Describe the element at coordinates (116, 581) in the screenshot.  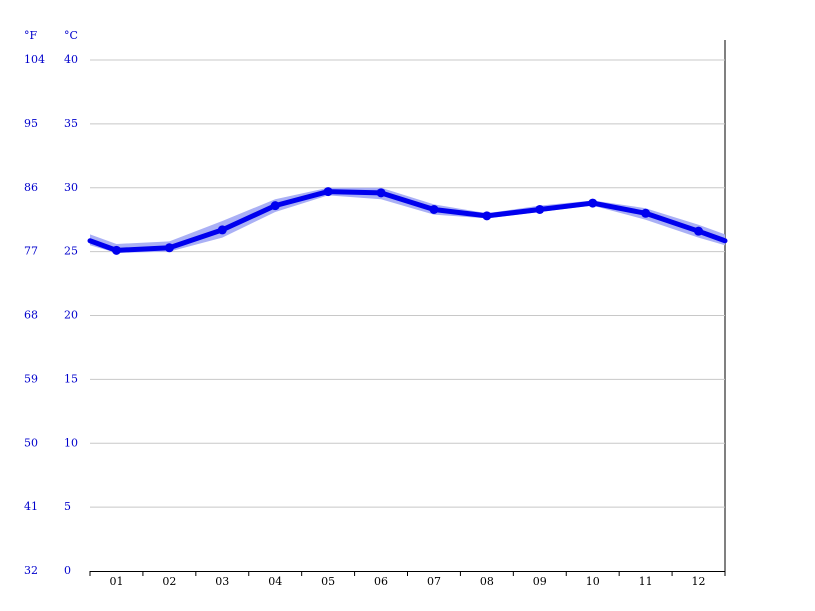
I see `x-tick-label: 01` at that location.